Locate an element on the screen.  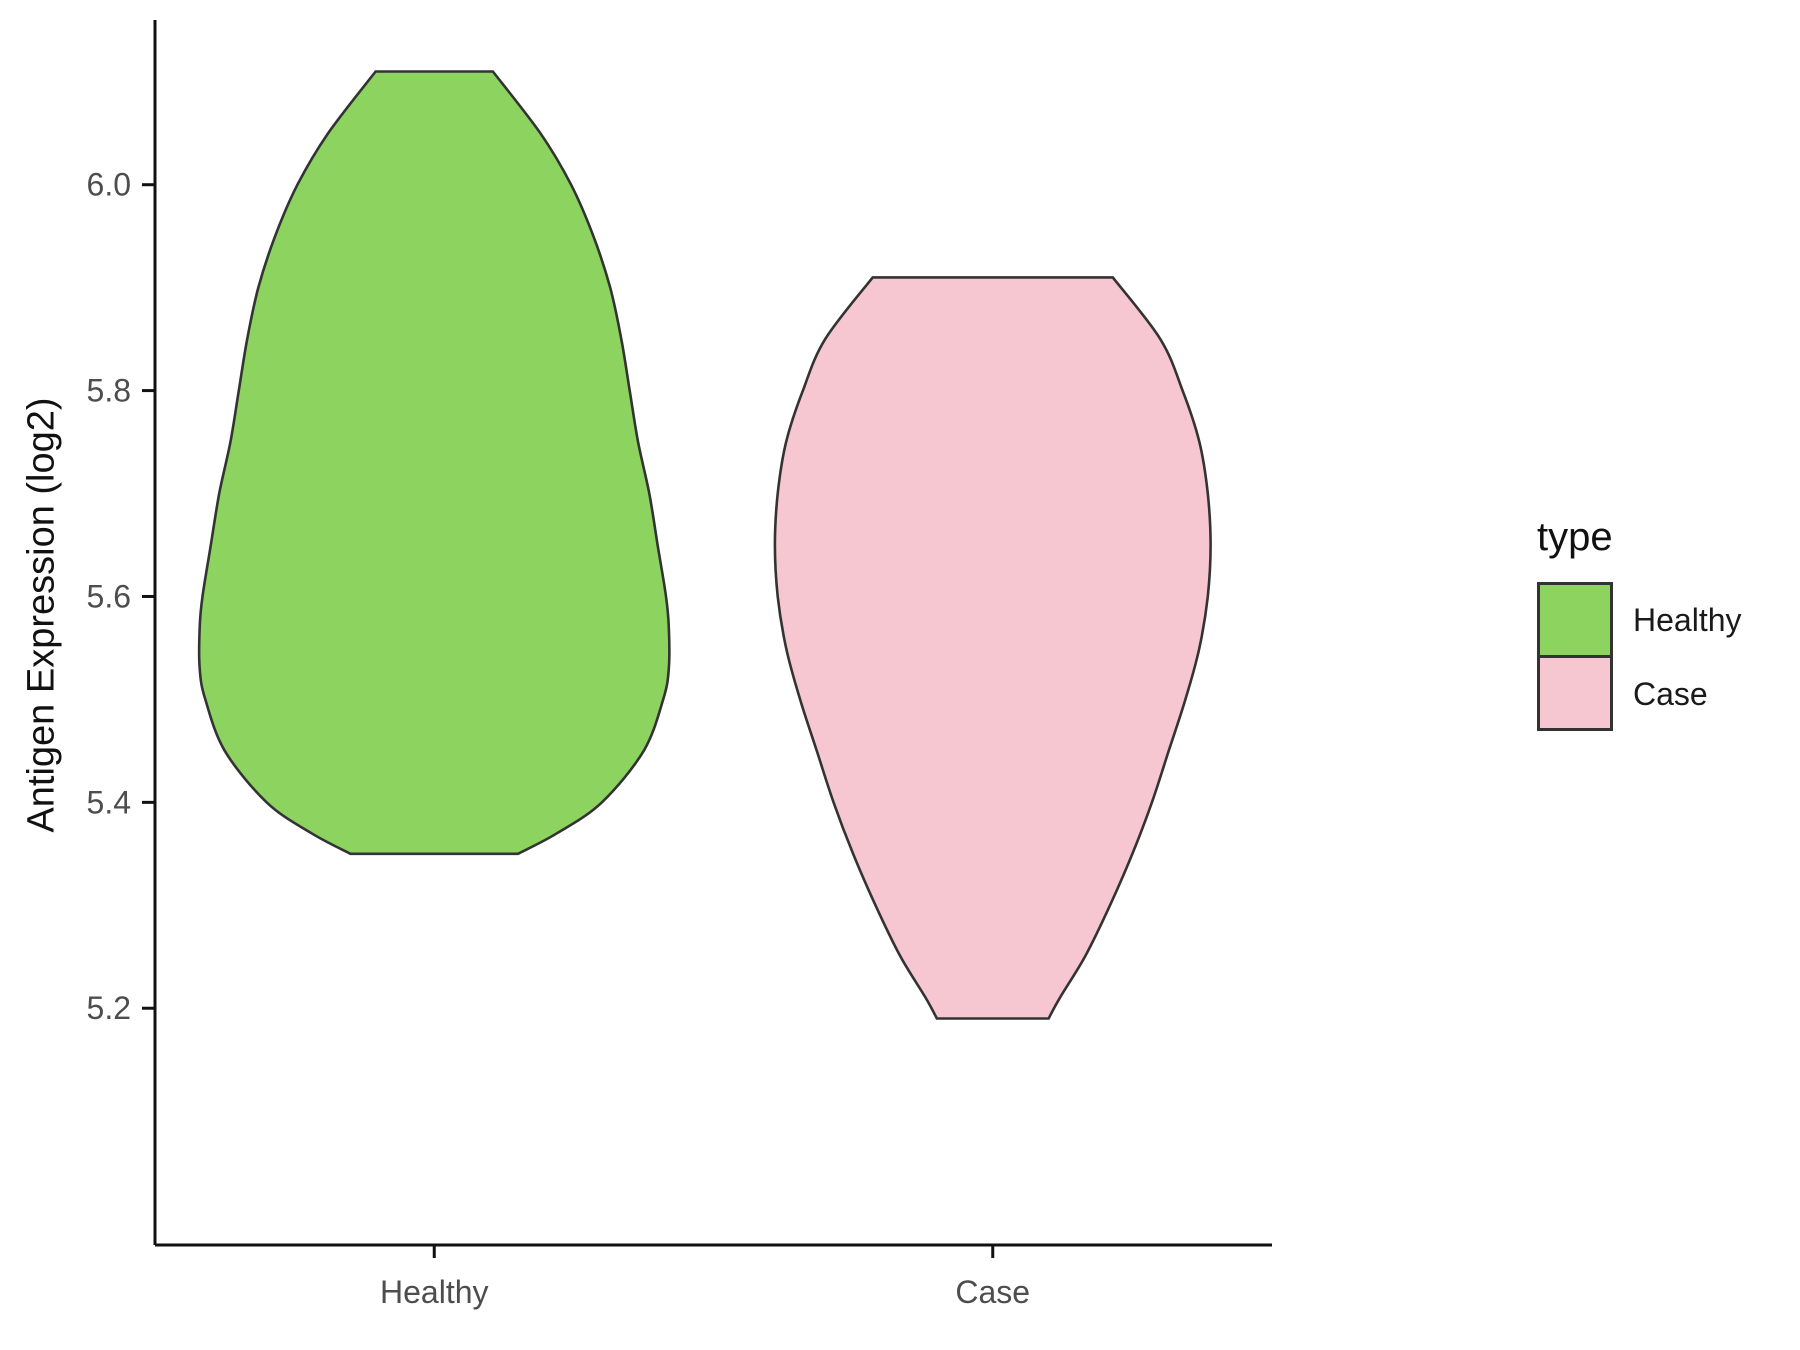
y-tick-label: 5.4 is located at coordinates (109, 802).